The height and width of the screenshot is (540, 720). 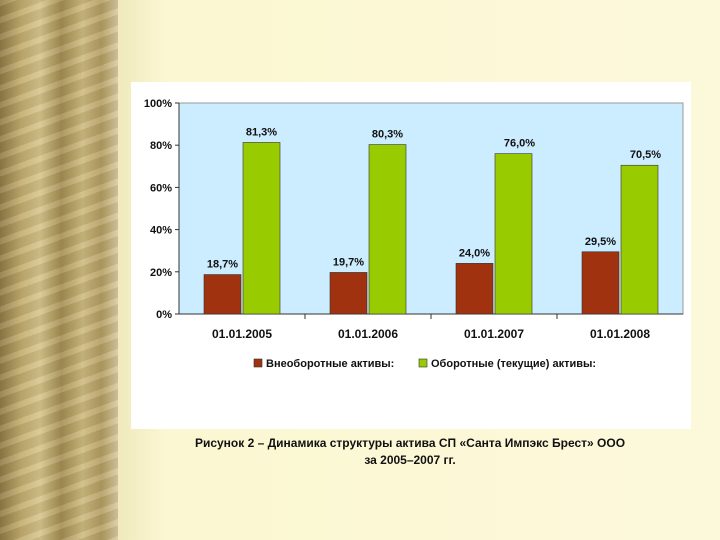 I want to click on data-label: 18,7%, so click(x=222, y=265).